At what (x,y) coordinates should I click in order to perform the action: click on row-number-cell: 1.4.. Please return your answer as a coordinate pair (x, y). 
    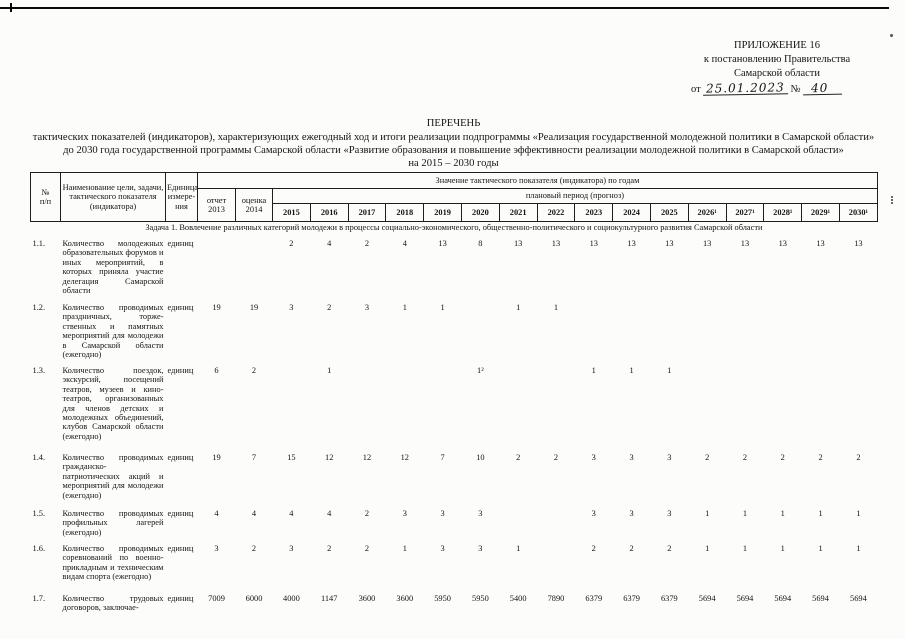
    Looking at the image, I should click on (39, 457).